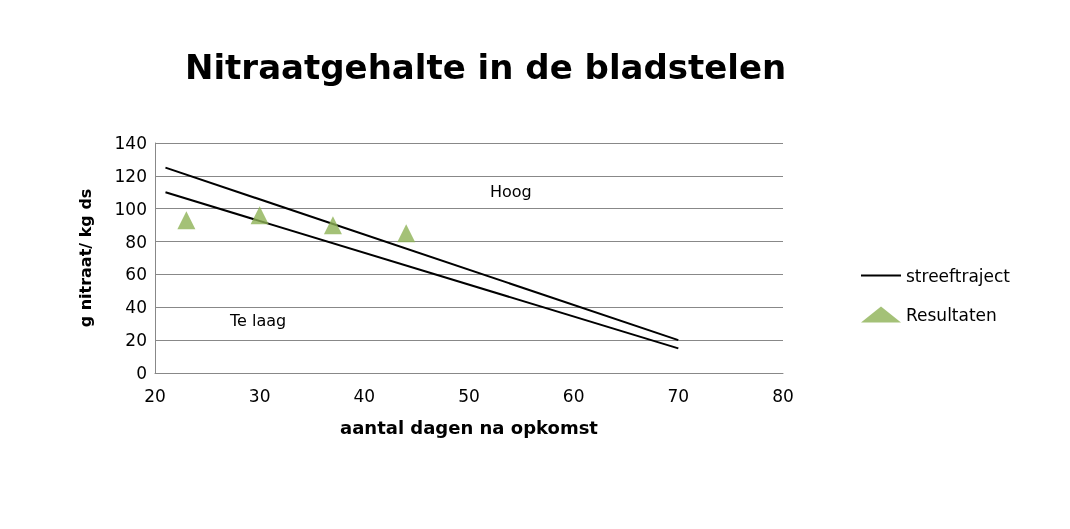 The width and height of the screenshot is (1070, 529). I want to click on legend-label: streeftraject, so click(958, 275).